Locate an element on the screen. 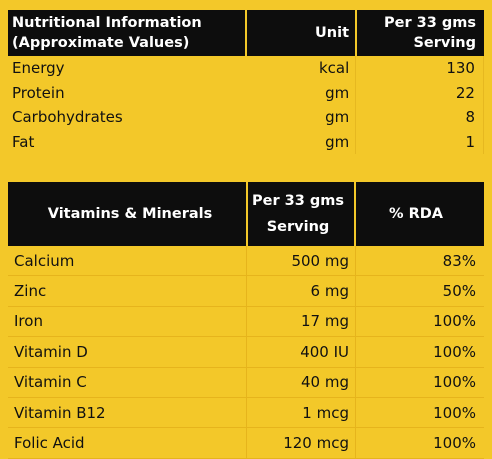 This screenshot has height=459, width=492. nutrient-name: Energy is located at coordinates (38, 68).